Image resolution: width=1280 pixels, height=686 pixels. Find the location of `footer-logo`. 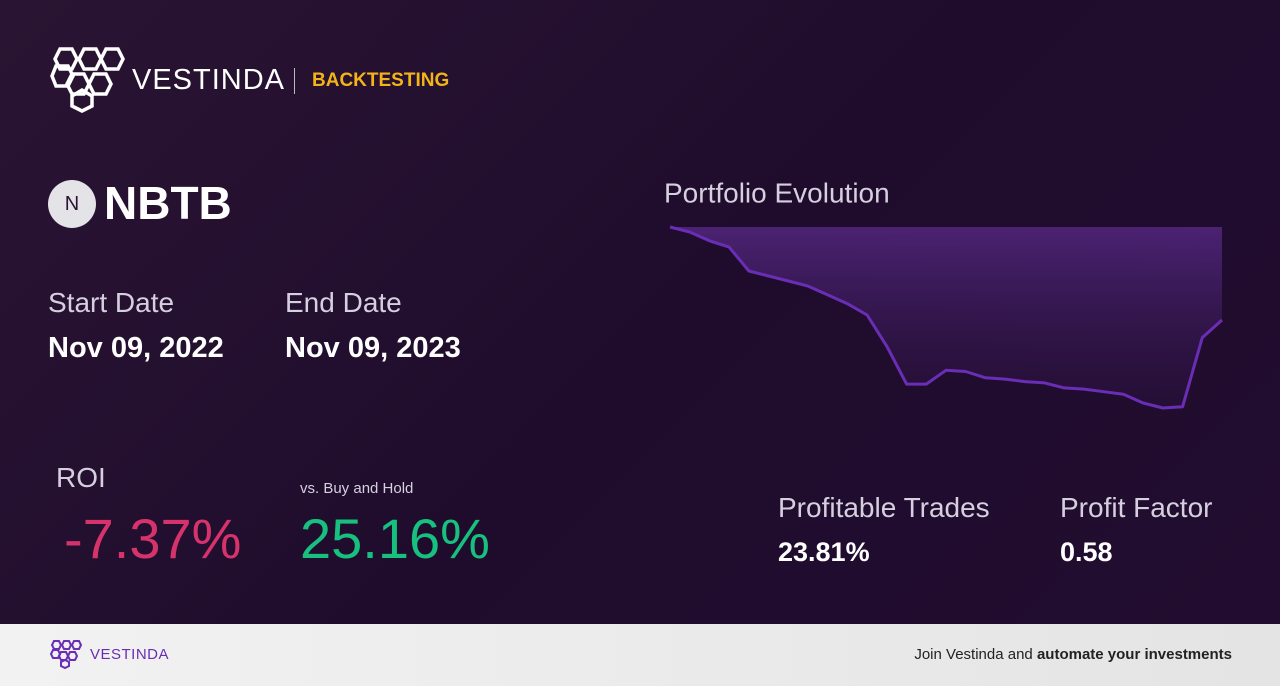

footer-logo is located at coordinates (66, 655).